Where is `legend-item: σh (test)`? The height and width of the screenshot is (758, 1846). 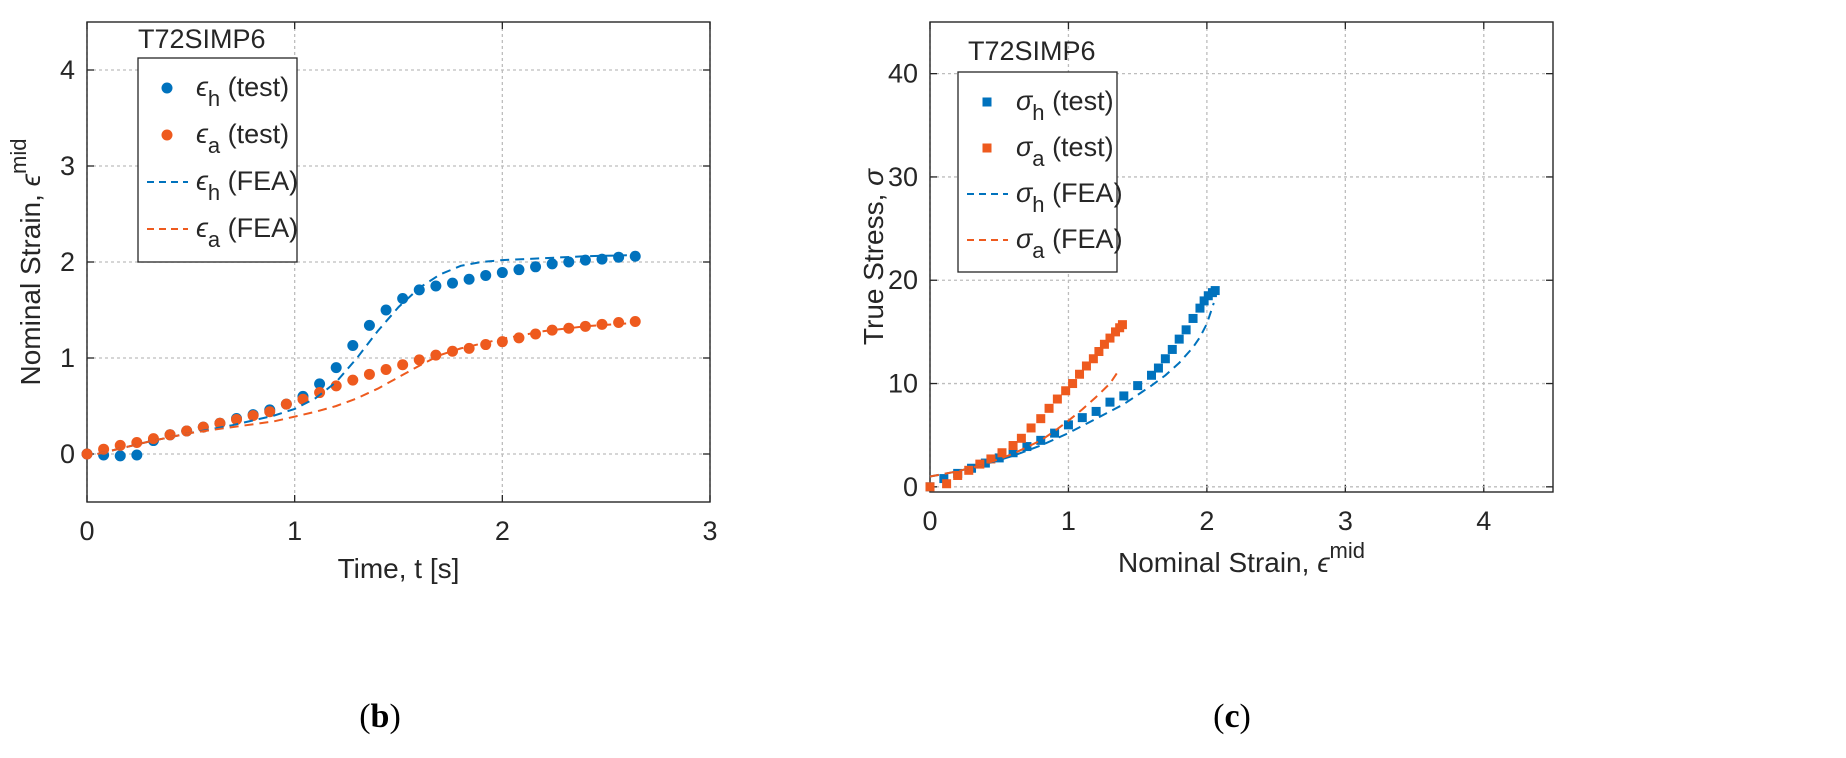
legend-item: σh (test) is located at coordinates (1048, 105).